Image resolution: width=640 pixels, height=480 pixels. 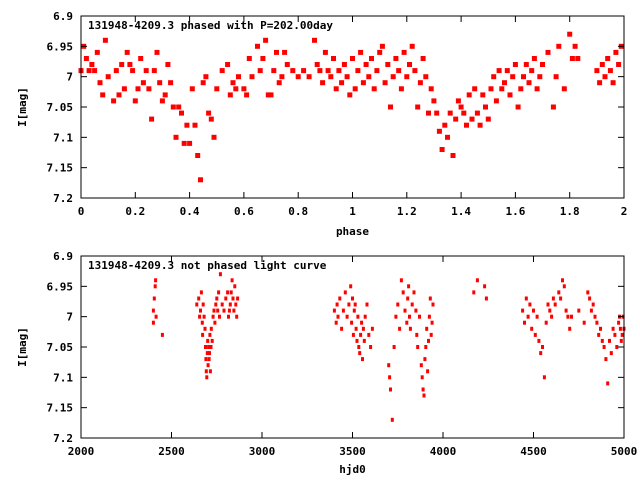 What do you see at coordinates (210, 25) in the screenshot?
I see `chart-title: 131948-4209.3 phased with P=202.00day` at bounding box center [210, 25].